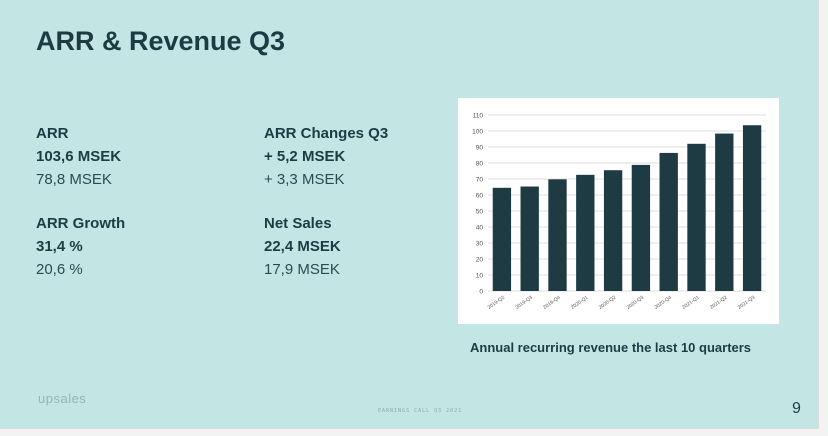 This screenshot has height=436, width=828. Describe the element at coordinates (59, 246) in the screenshot. I see `kpi-arr-growth-value: 31,4 %` at that location.